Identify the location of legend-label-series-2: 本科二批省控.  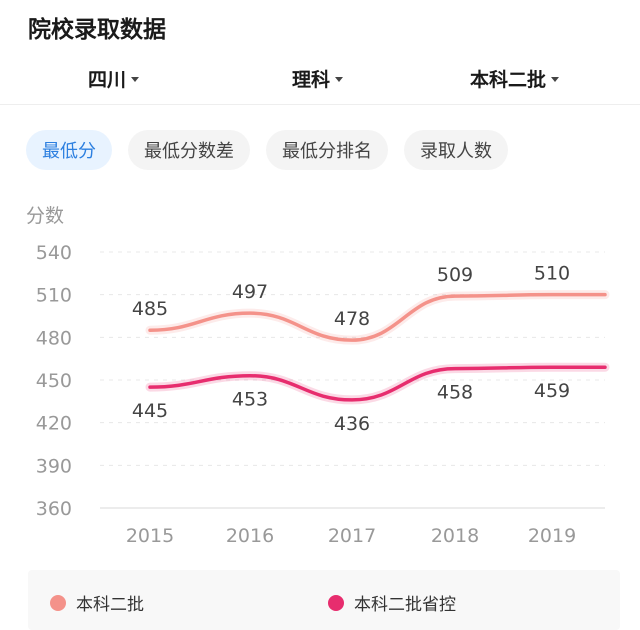
(405, 605).